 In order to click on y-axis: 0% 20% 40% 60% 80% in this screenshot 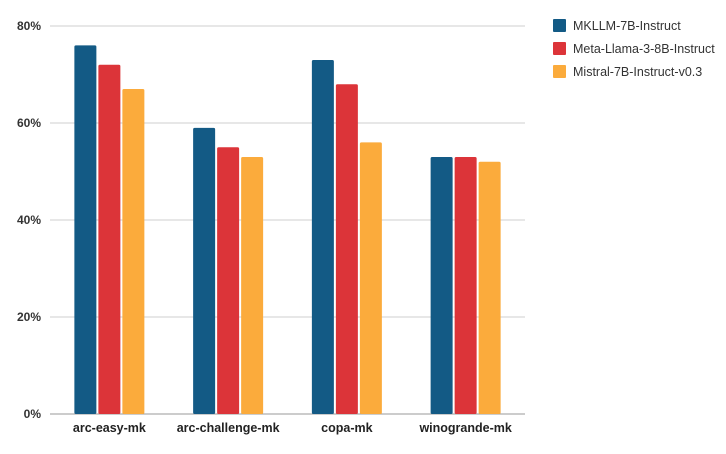, I will do `click(29, 220)`.